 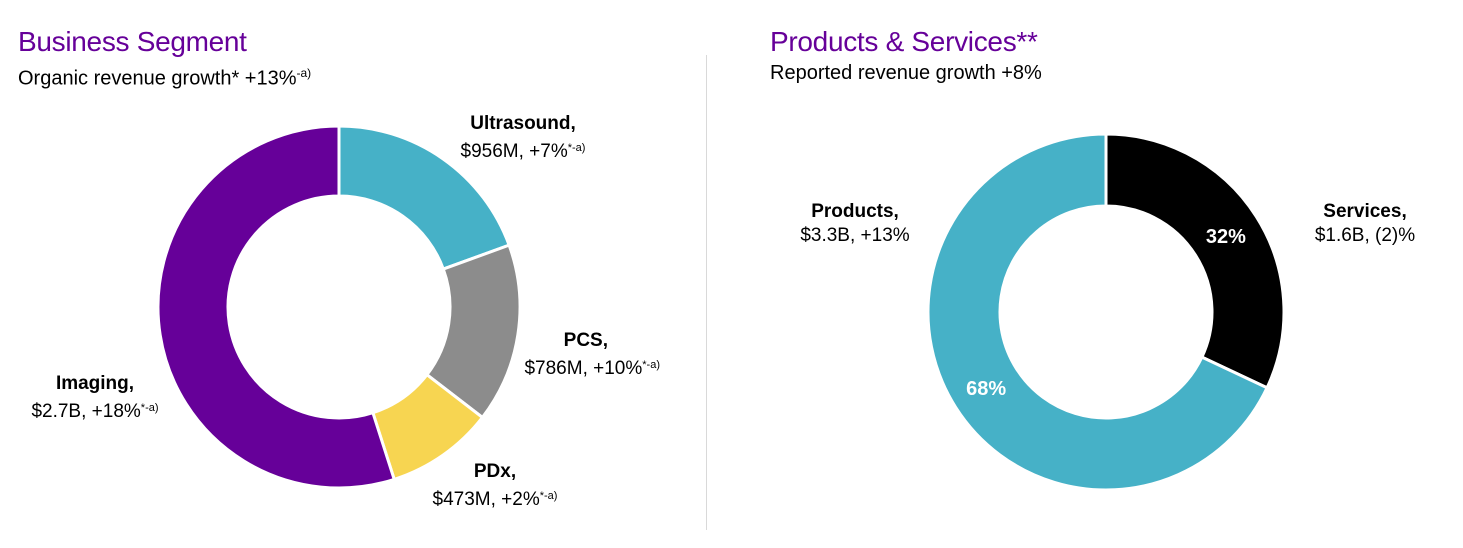 I want to click on label-pcs-sup: *-a), so click(x=651, y=365).